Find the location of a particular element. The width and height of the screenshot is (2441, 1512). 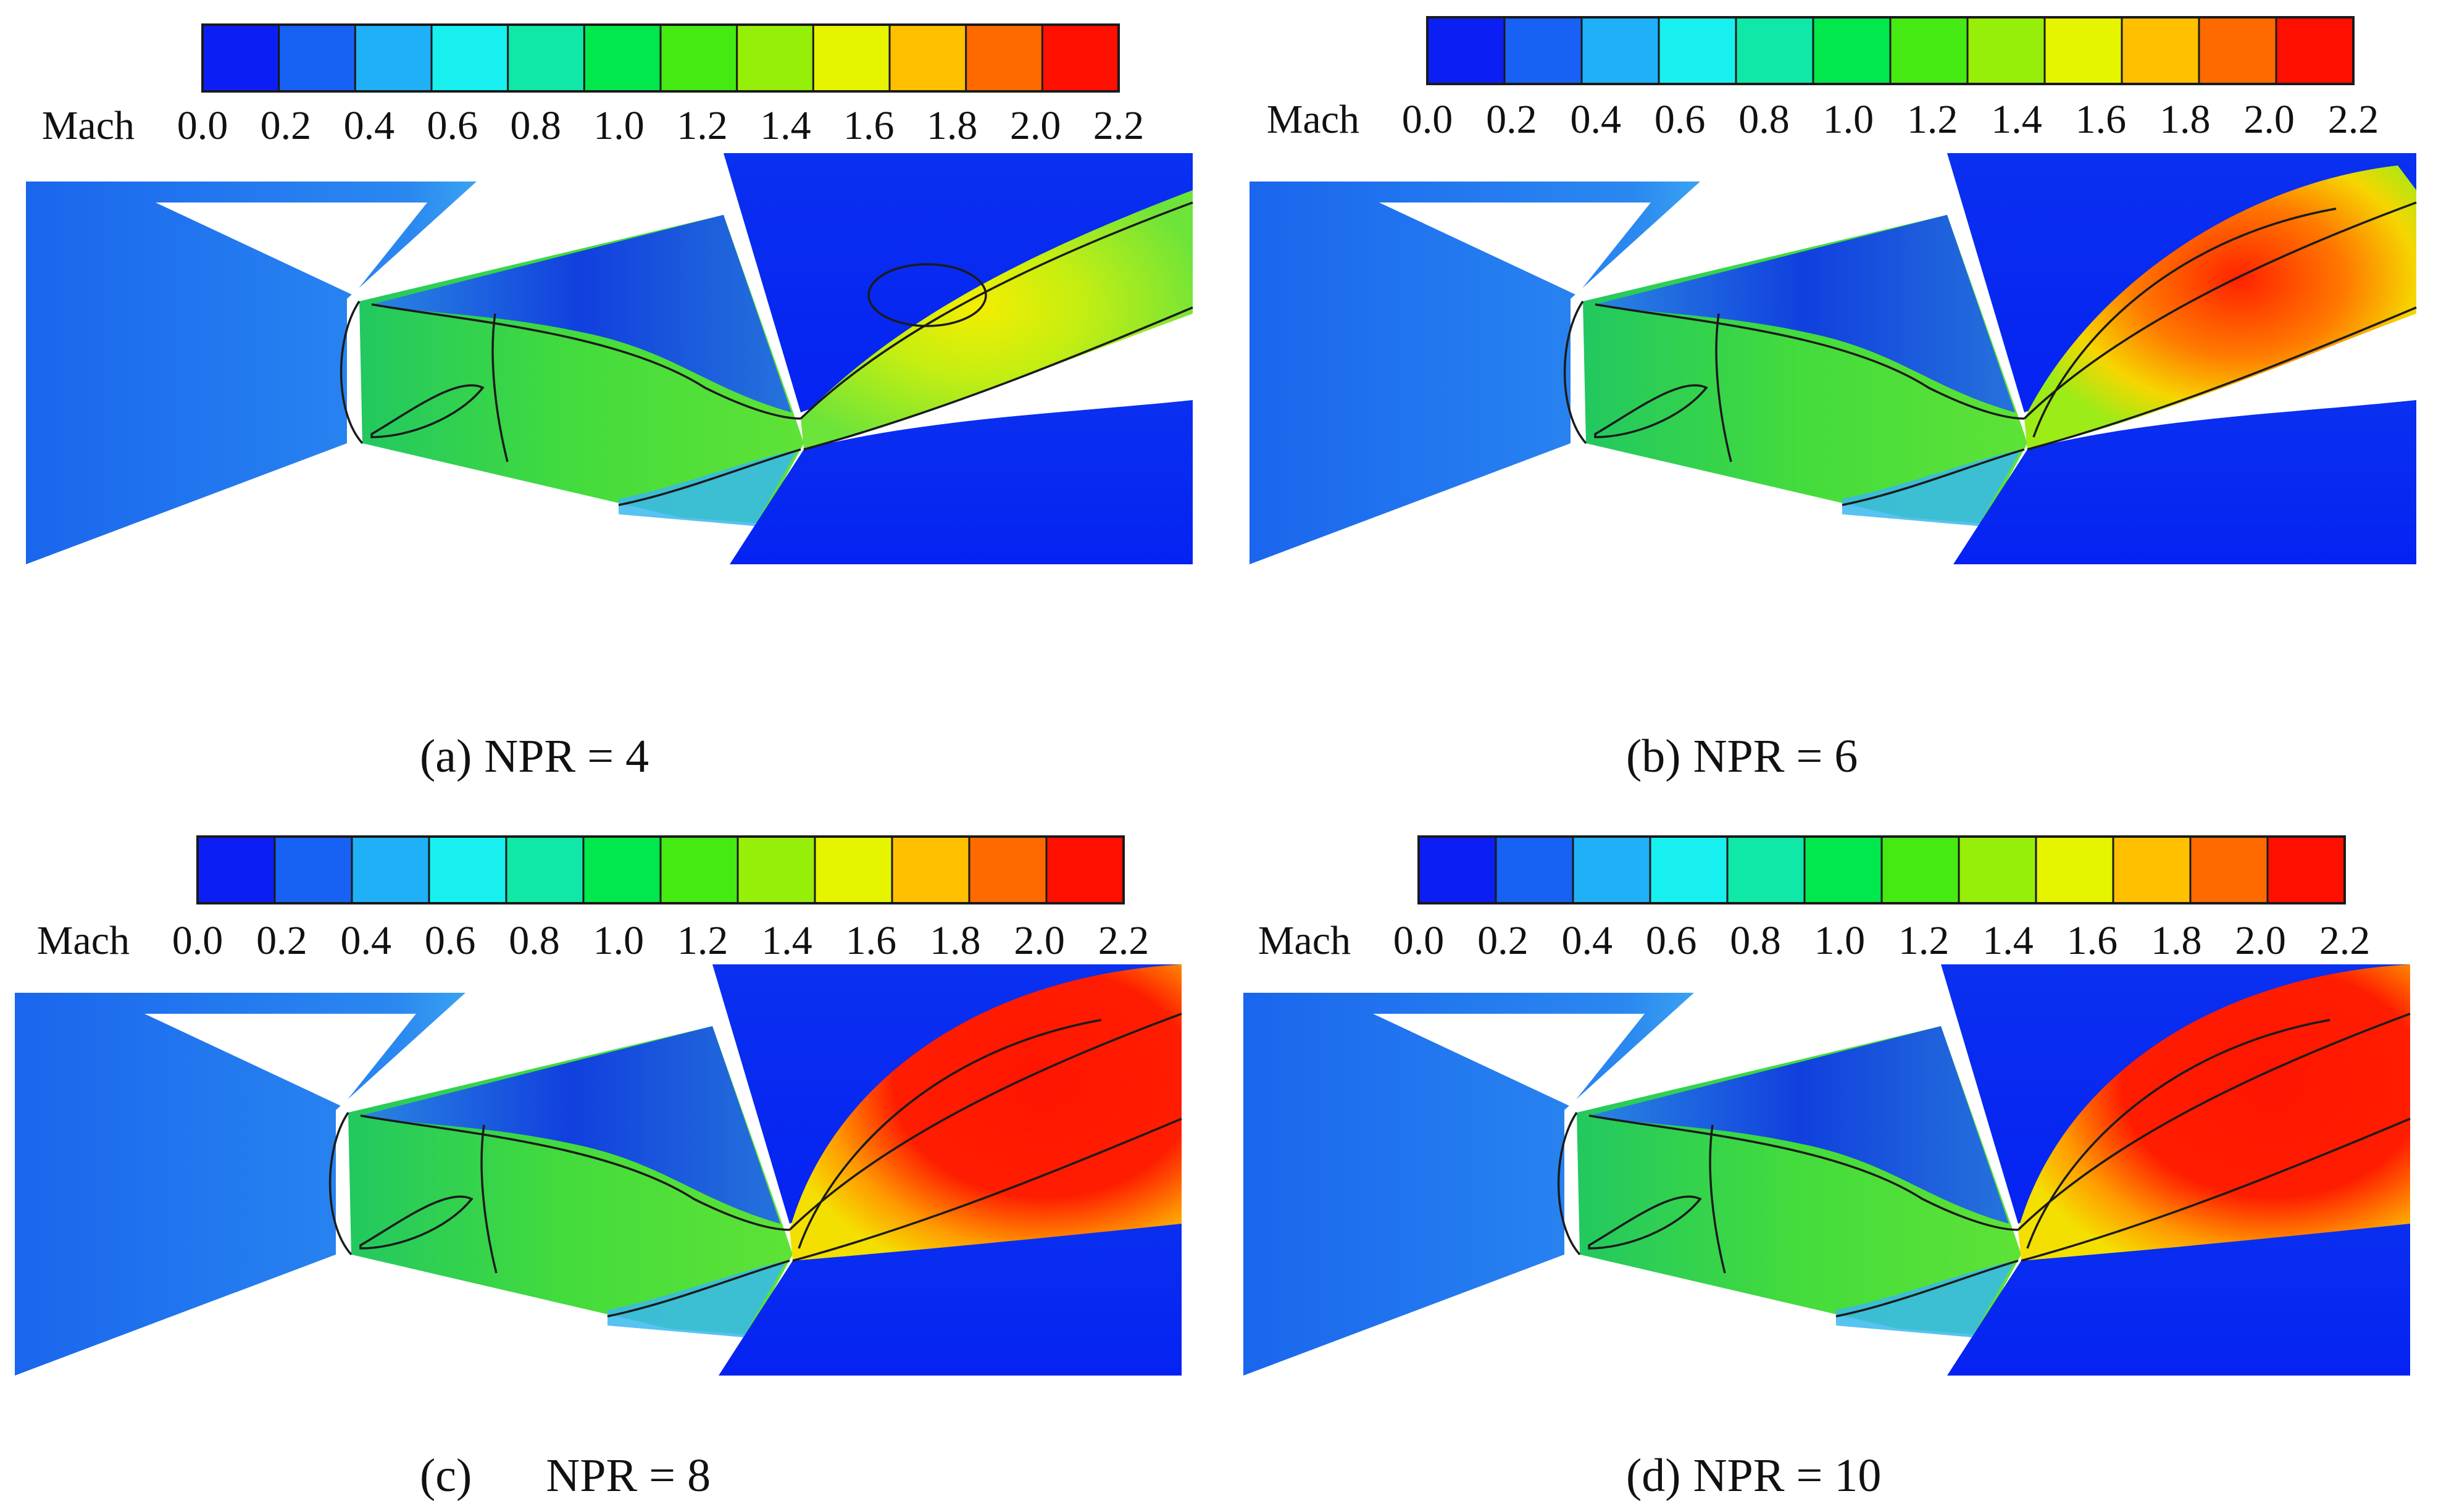

panel-caption: (b) NPR = 6 is located at coordinates (1742, 756).